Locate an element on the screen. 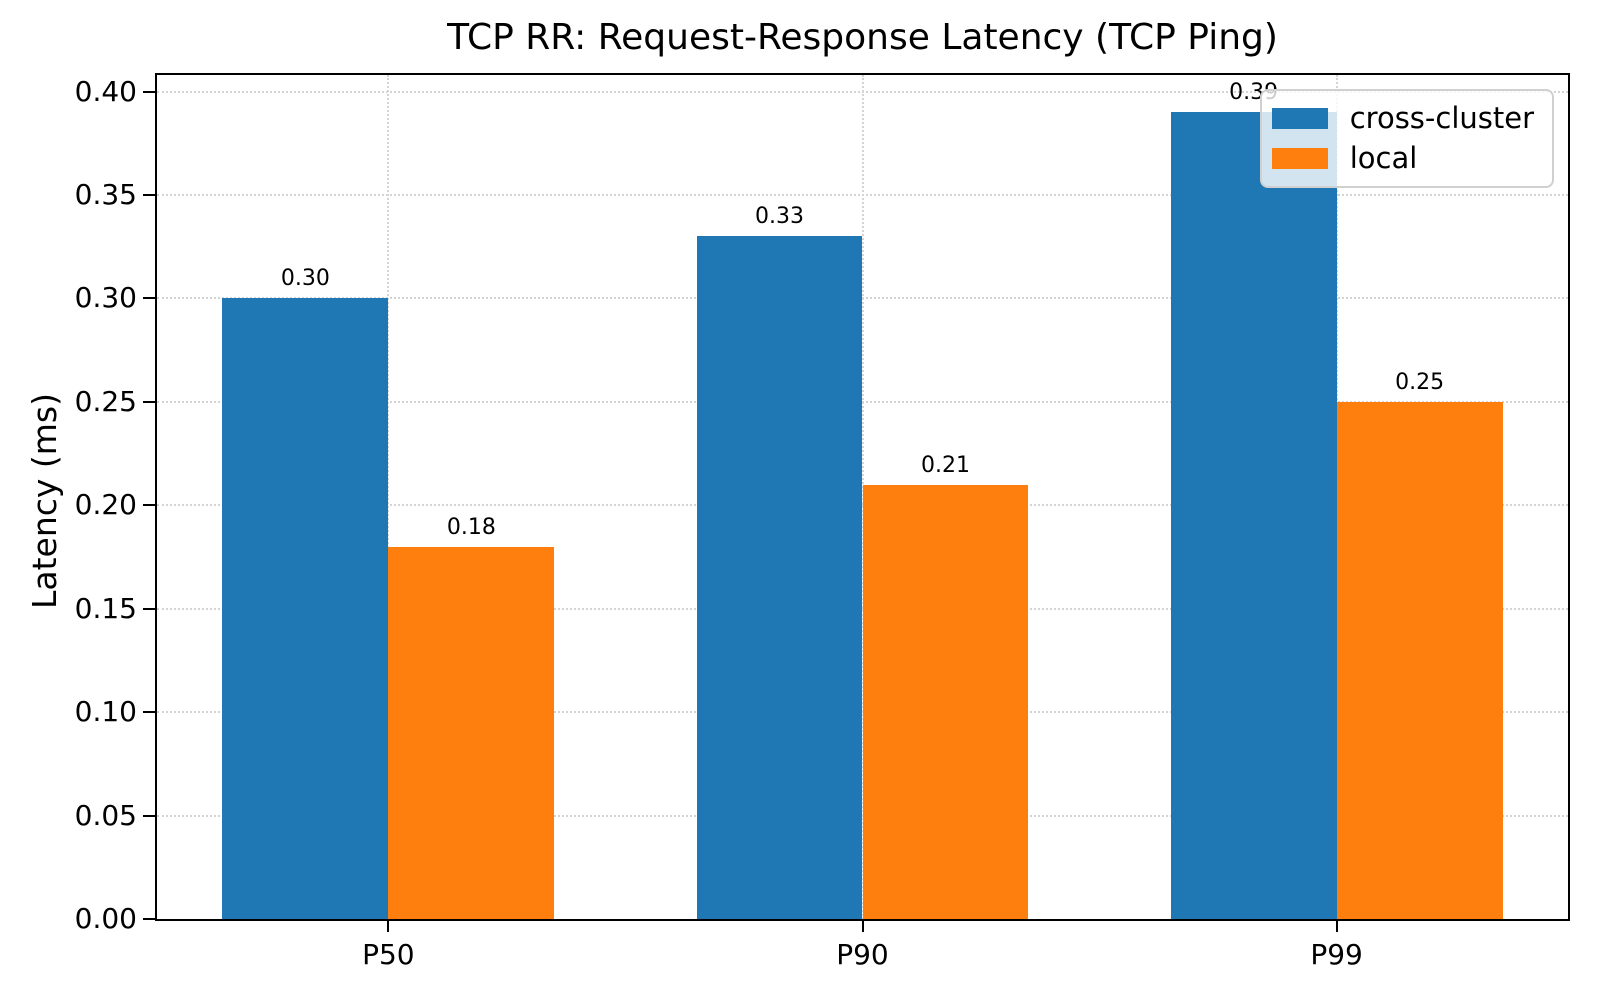  x-tick-label-p99: P99 is located at coordinates (1336, 954).